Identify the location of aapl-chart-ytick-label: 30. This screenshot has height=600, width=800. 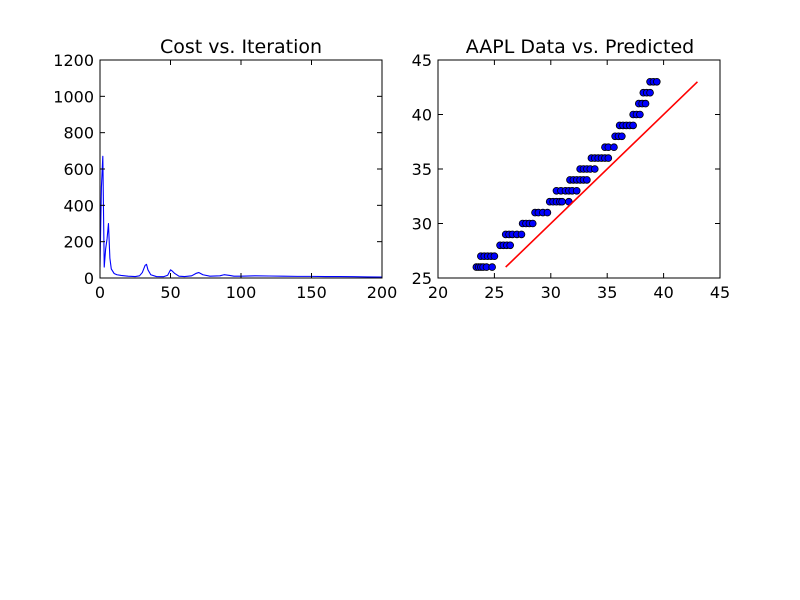
(422, 224).